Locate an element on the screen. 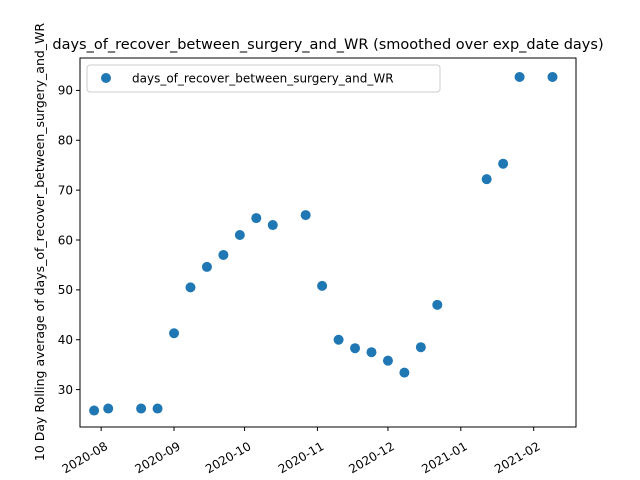 The width and height of the screenshot is (640, 480). legend-frame is located at coordinates (263, 78).